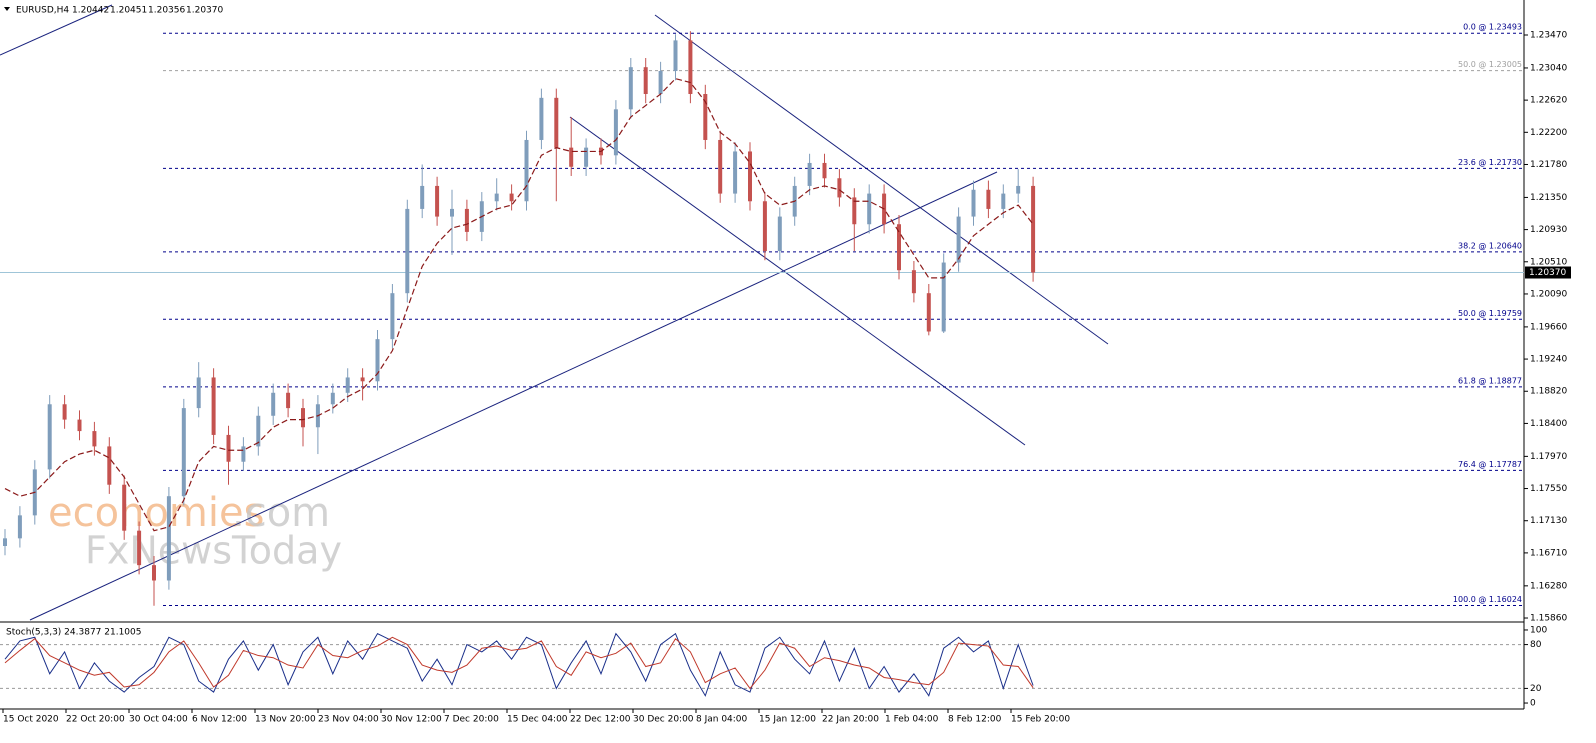 The height and width of the screenshot is (743, 1596). I want to click on current-price-box, so click(1548, 272).